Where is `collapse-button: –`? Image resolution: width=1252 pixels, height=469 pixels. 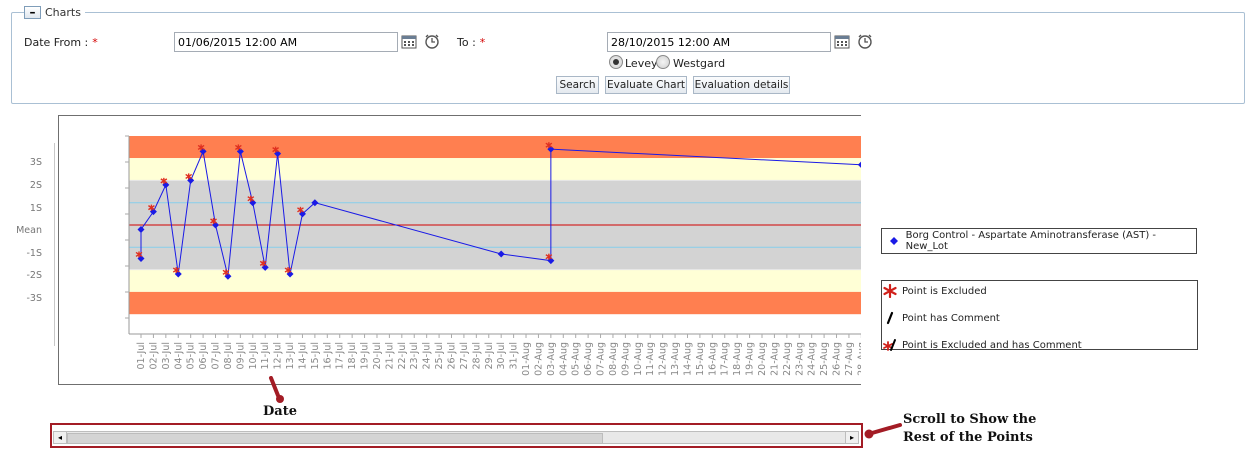
collapse-button: – is located at coordinates (32, 12).